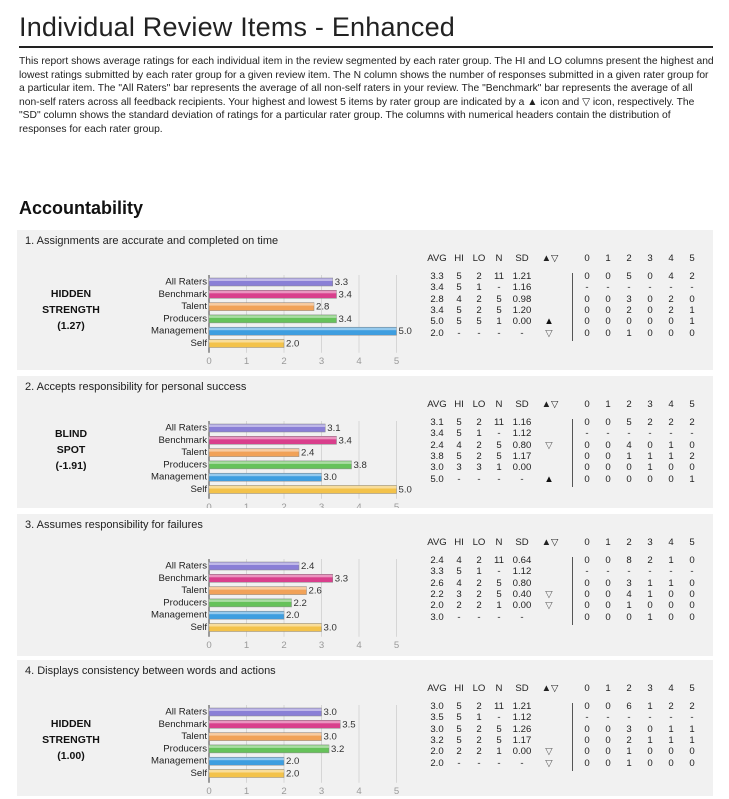 This screenshot has height=799, width=729. I want to click on table-cell: 3.2, so click(437, 740).